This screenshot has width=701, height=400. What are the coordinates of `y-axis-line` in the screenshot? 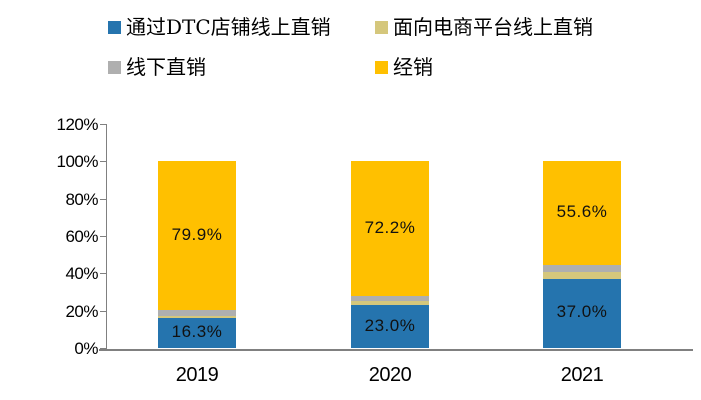 It's located at (106, 237).